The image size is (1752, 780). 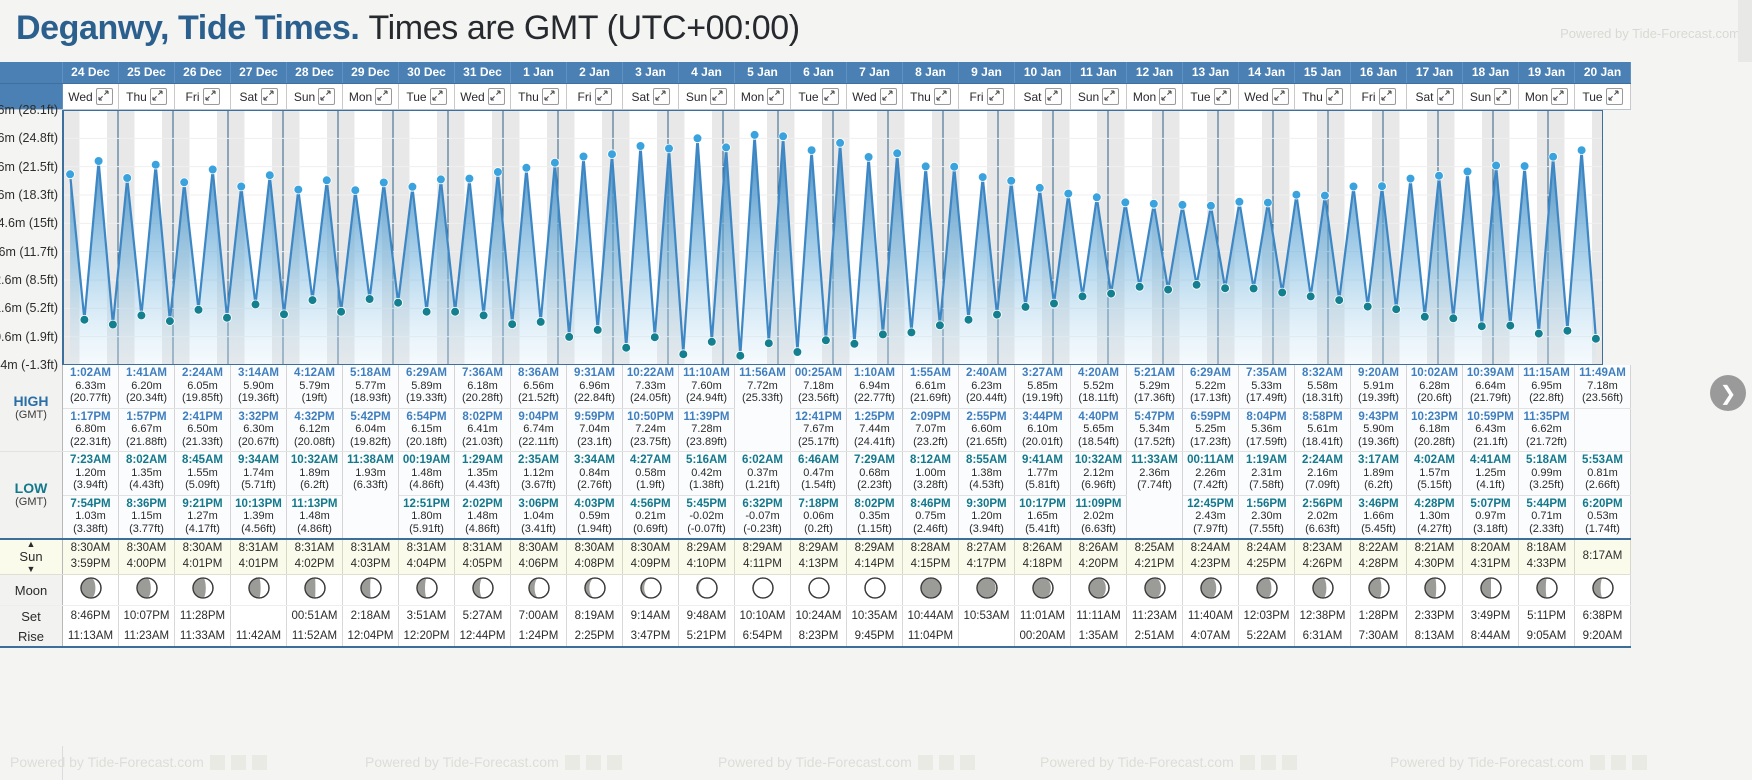 I want to click on tide-time: 9:31AM, so click(x=594, y=373).